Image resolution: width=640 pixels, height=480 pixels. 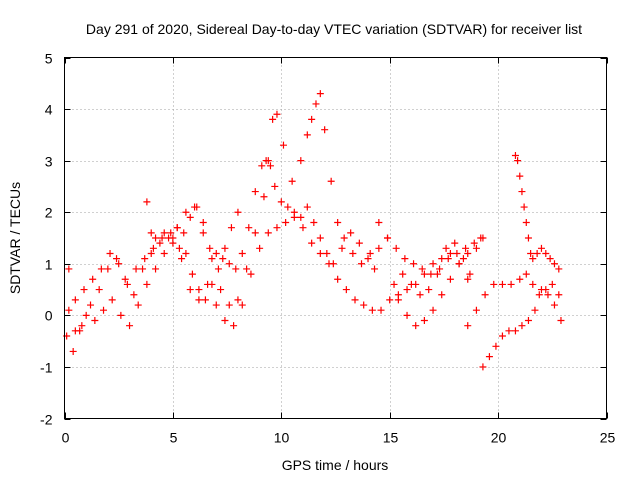 I want to click on y-tick-label: -2, so click(x=46, y=420).